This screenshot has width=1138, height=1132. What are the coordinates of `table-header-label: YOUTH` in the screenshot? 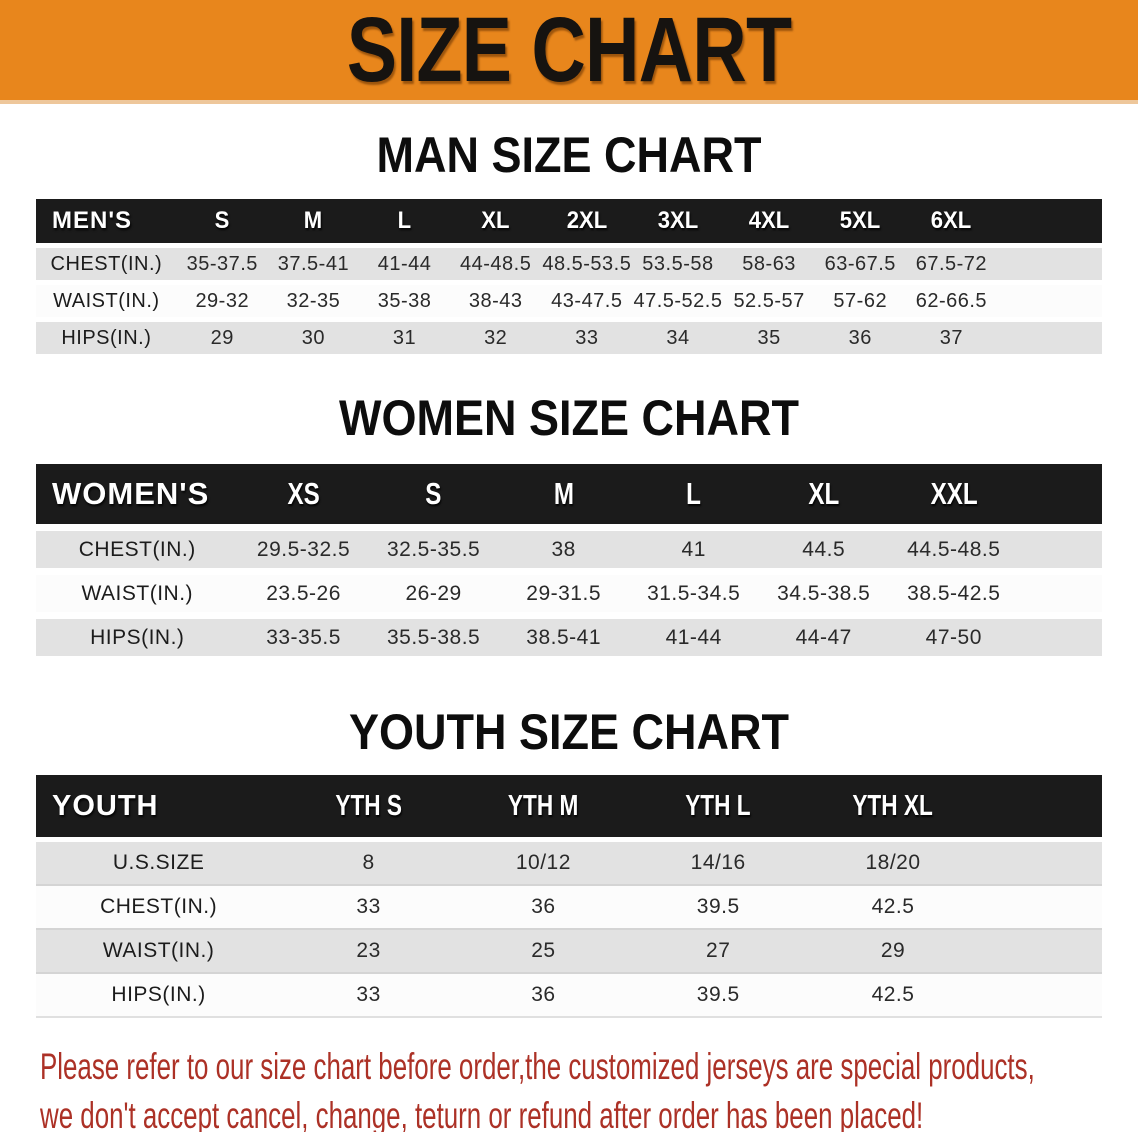 It's located at (159, 808).